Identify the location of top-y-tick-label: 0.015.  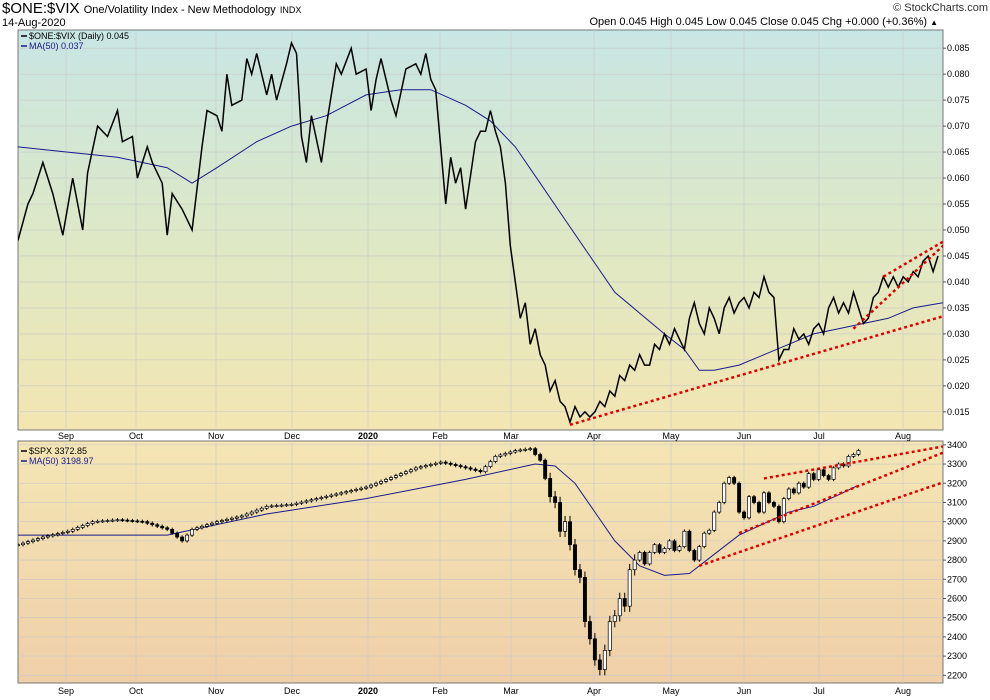
(958, 412).